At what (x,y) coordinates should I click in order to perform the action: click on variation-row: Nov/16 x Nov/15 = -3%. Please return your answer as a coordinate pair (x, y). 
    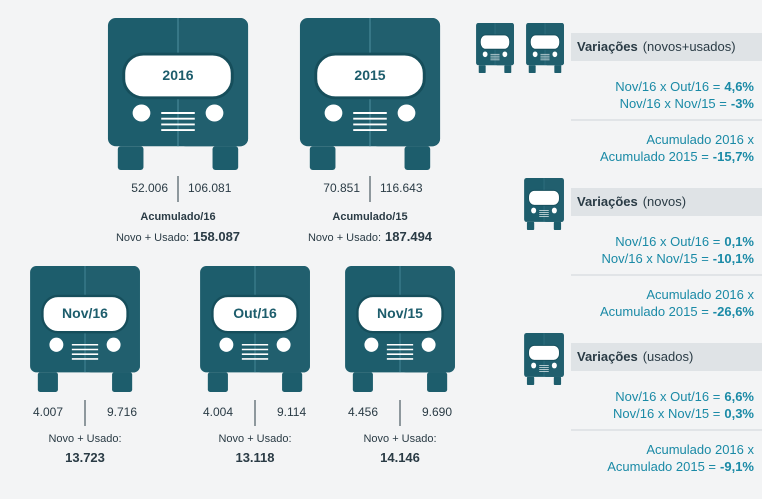
    Looking at the image, I should click on (687, 103).